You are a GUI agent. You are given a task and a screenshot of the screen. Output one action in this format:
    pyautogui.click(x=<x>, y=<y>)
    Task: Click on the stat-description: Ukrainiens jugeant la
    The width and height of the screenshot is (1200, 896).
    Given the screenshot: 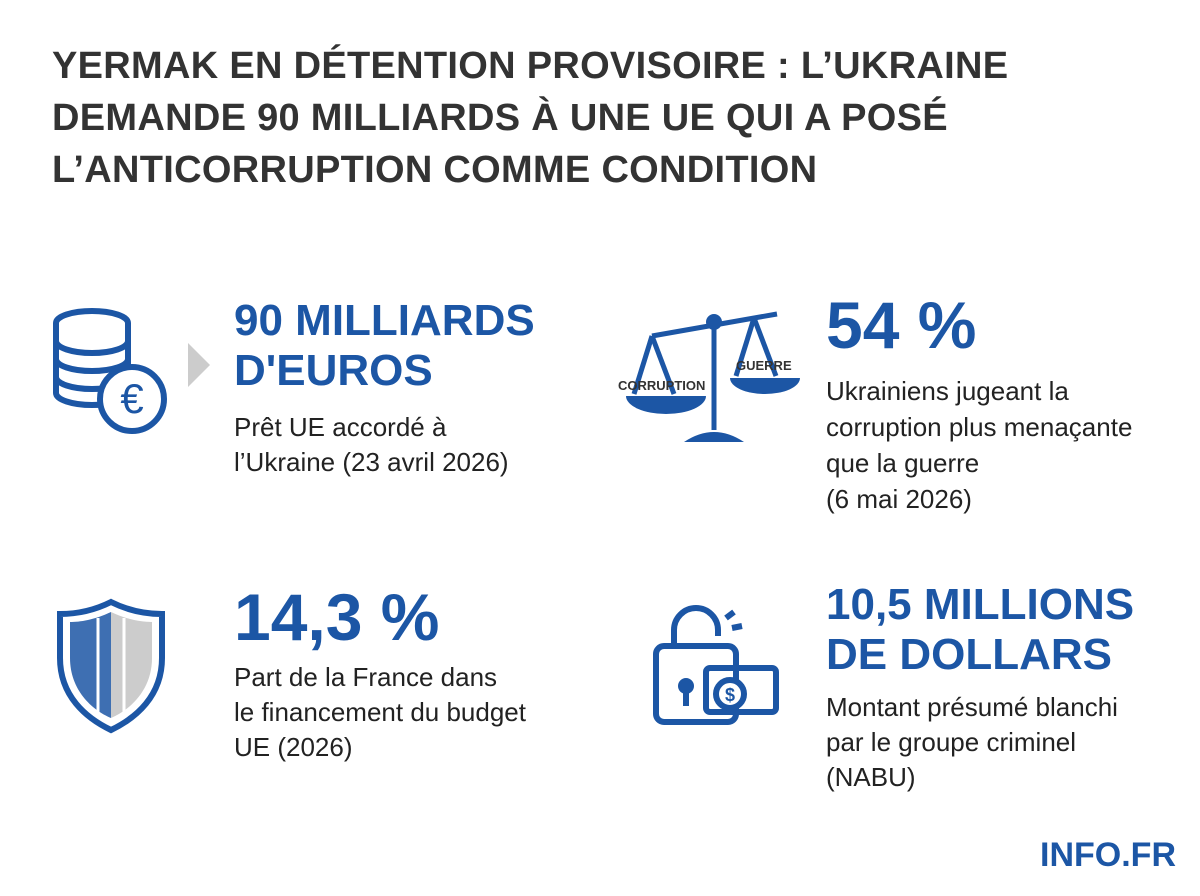 What is the action you would take?
    pyautogui.click(x=947, y=391)
    